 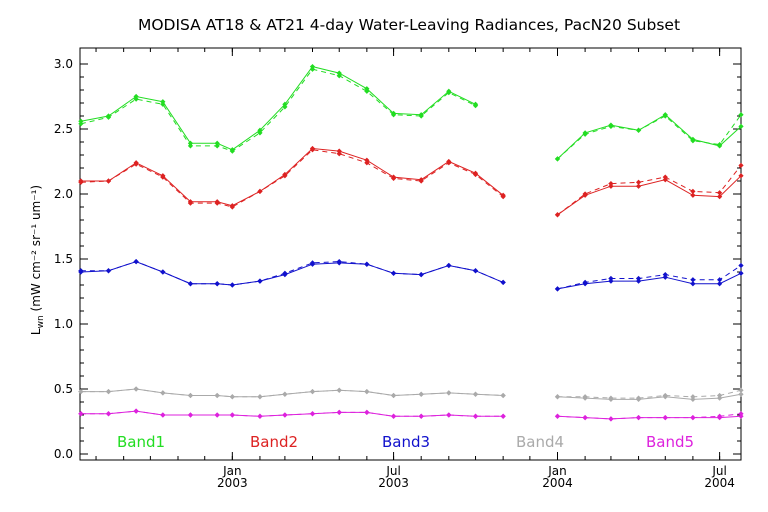 I want to click on x-tick-month: Jul, so click(x=392, y=471).